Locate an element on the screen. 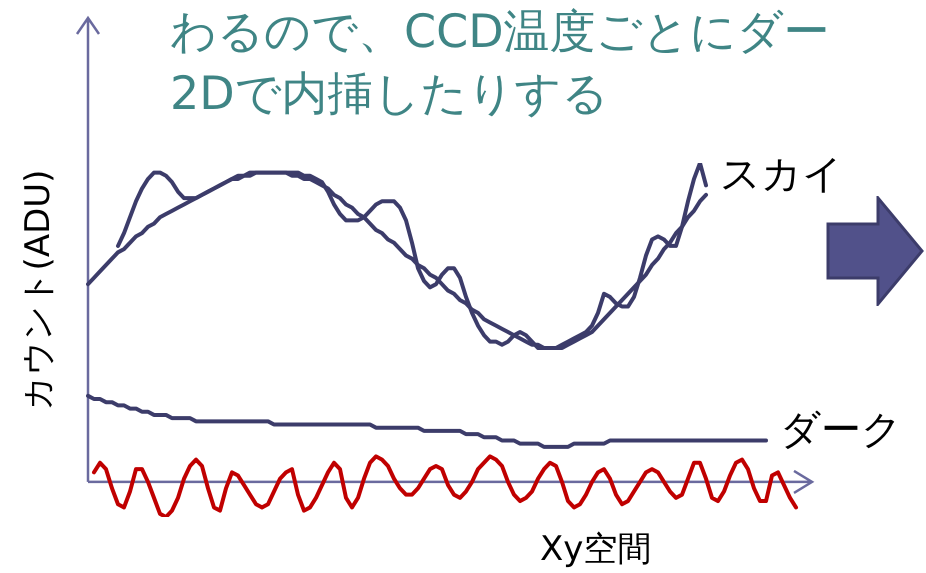 The height and width of the screenshot is (573, 926). chart-title: わるので、CCD温度ごとにダー 2Dで内挿したりする is located at coordinates (500, 62).